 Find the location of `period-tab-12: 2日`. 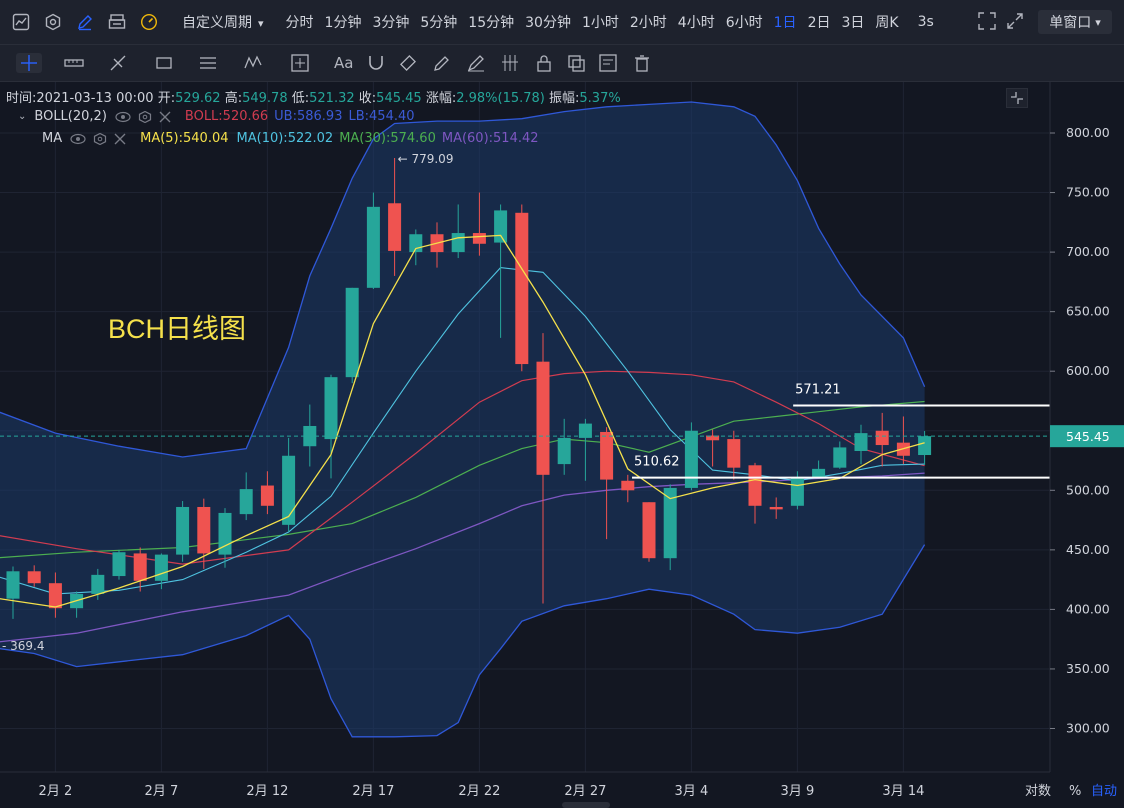

period-tab-12: 2日 is located at coordinates (819, 23).